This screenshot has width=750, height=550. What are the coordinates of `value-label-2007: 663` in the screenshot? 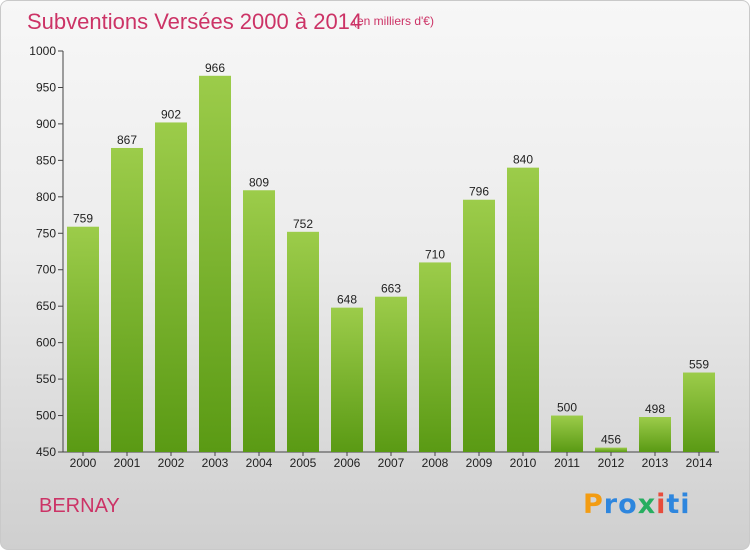 It's located at (391, 289).